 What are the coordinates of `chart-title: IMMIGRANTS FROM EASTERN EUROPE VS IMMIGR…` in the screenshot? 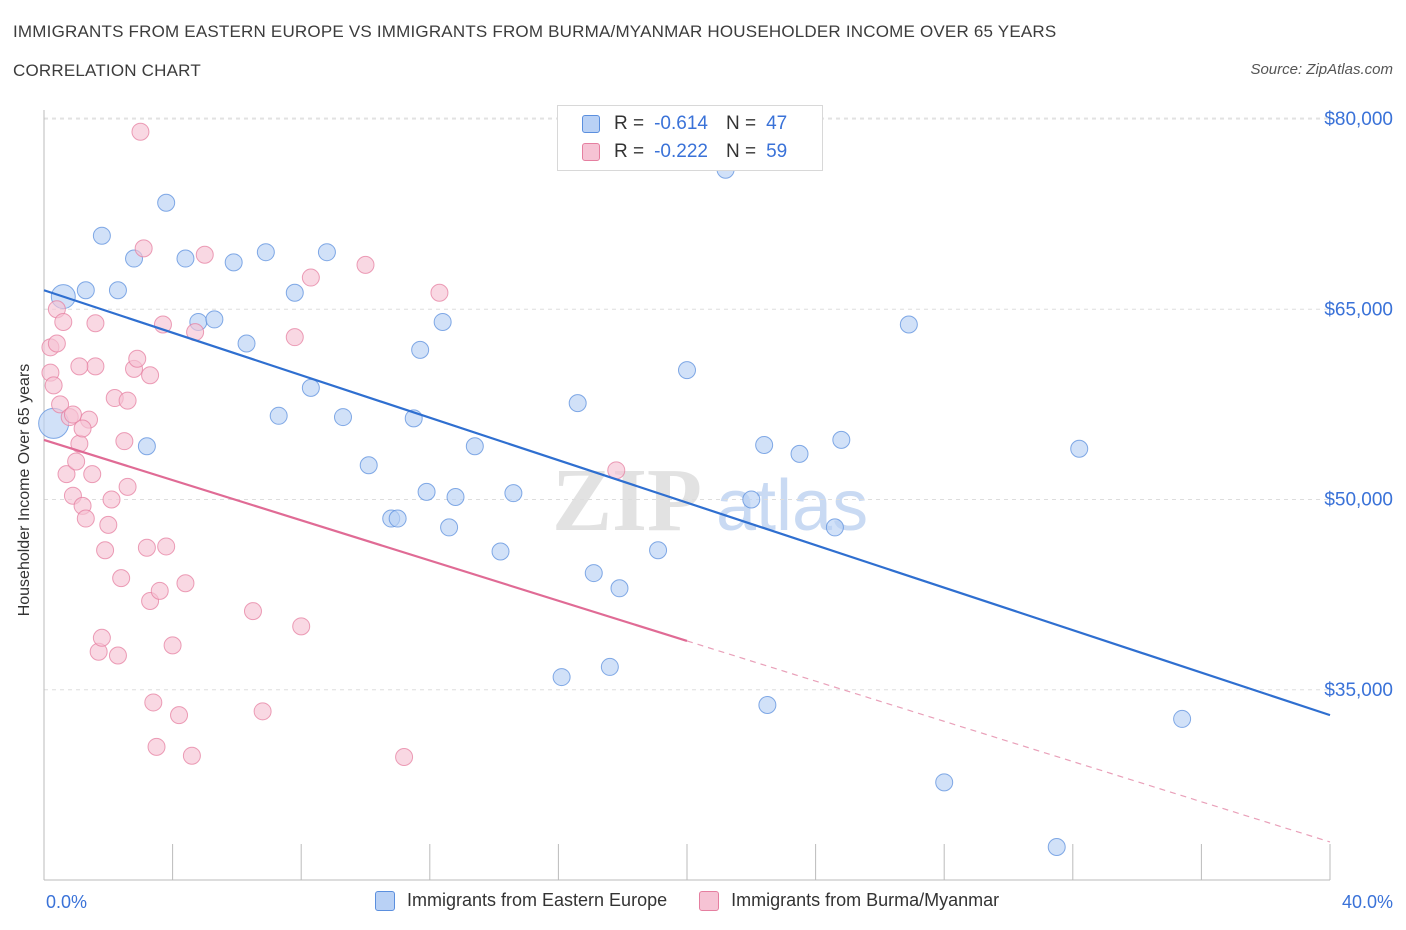 It's located at (535, 31).